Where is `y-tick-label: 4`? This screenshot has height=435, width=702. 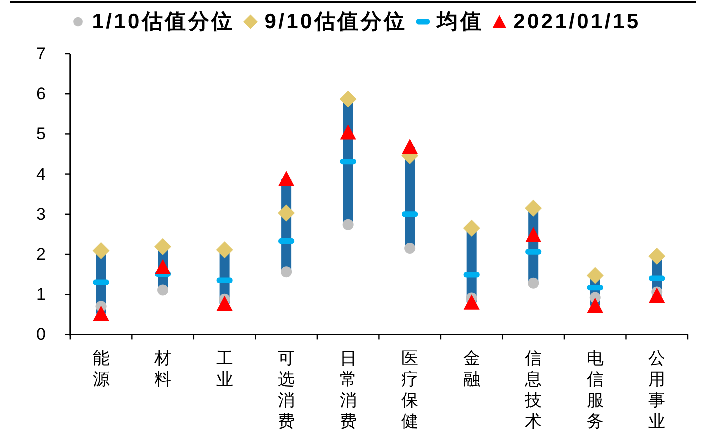 y-tick-label: 4 is located at coordinates (41, 174).